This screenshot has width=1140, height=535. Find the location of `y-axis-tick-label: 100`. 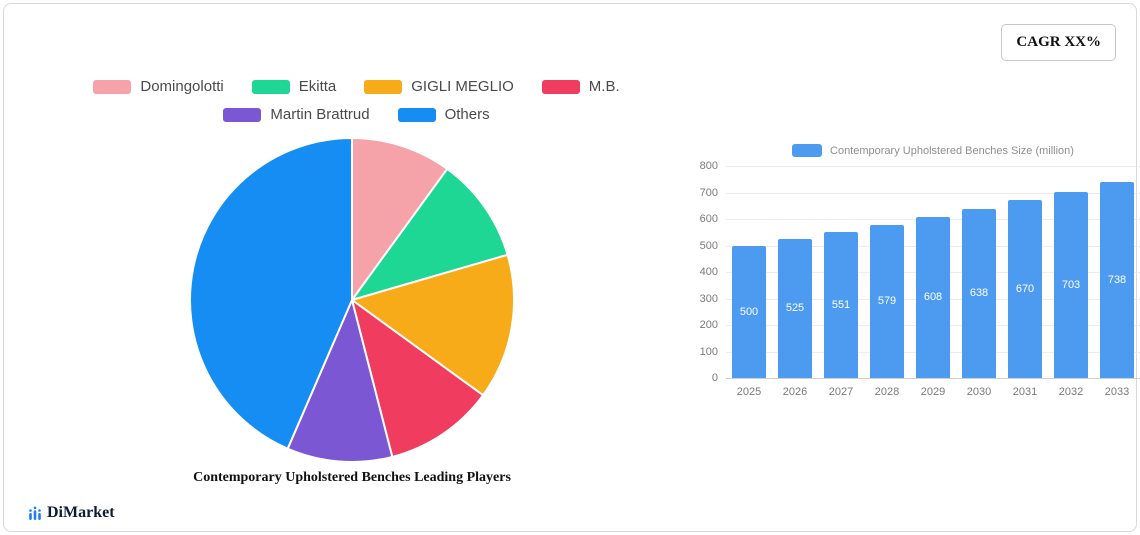

y-axis-tick-label: 100 is located at coordinates (708, 351).